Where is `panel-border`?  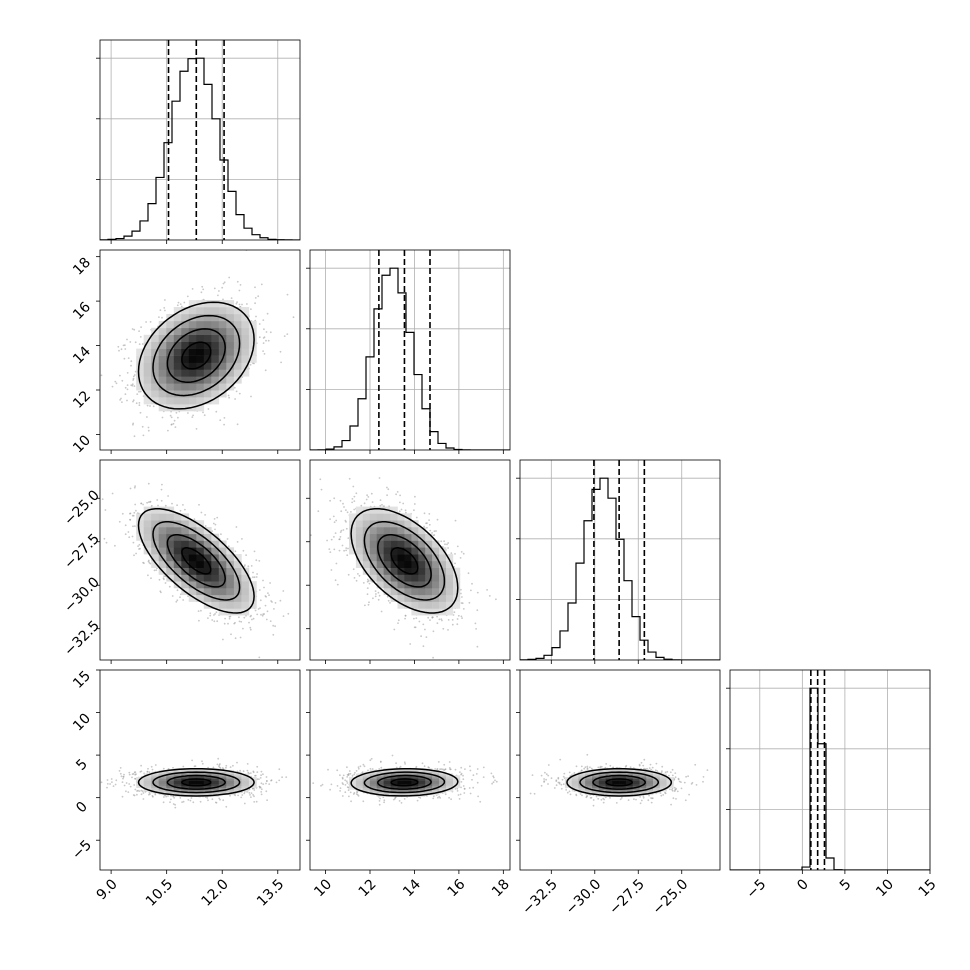
panel-border is located at coordinates (200, 350).